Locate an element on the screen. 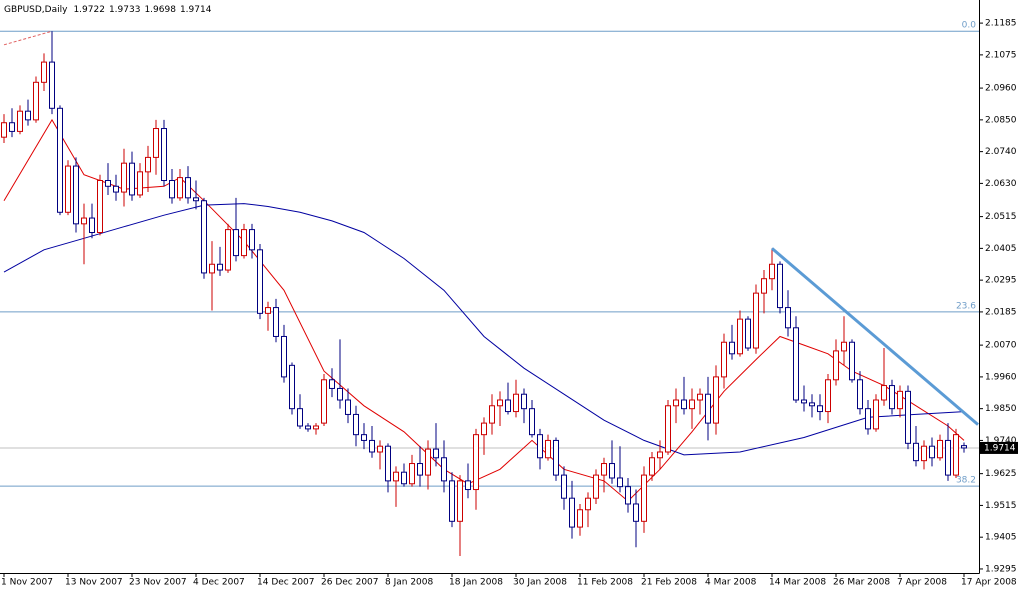 This screenshot has width=1019, height=591. y-tick-label: 2.0405 is located at coordinates (1001, 249).